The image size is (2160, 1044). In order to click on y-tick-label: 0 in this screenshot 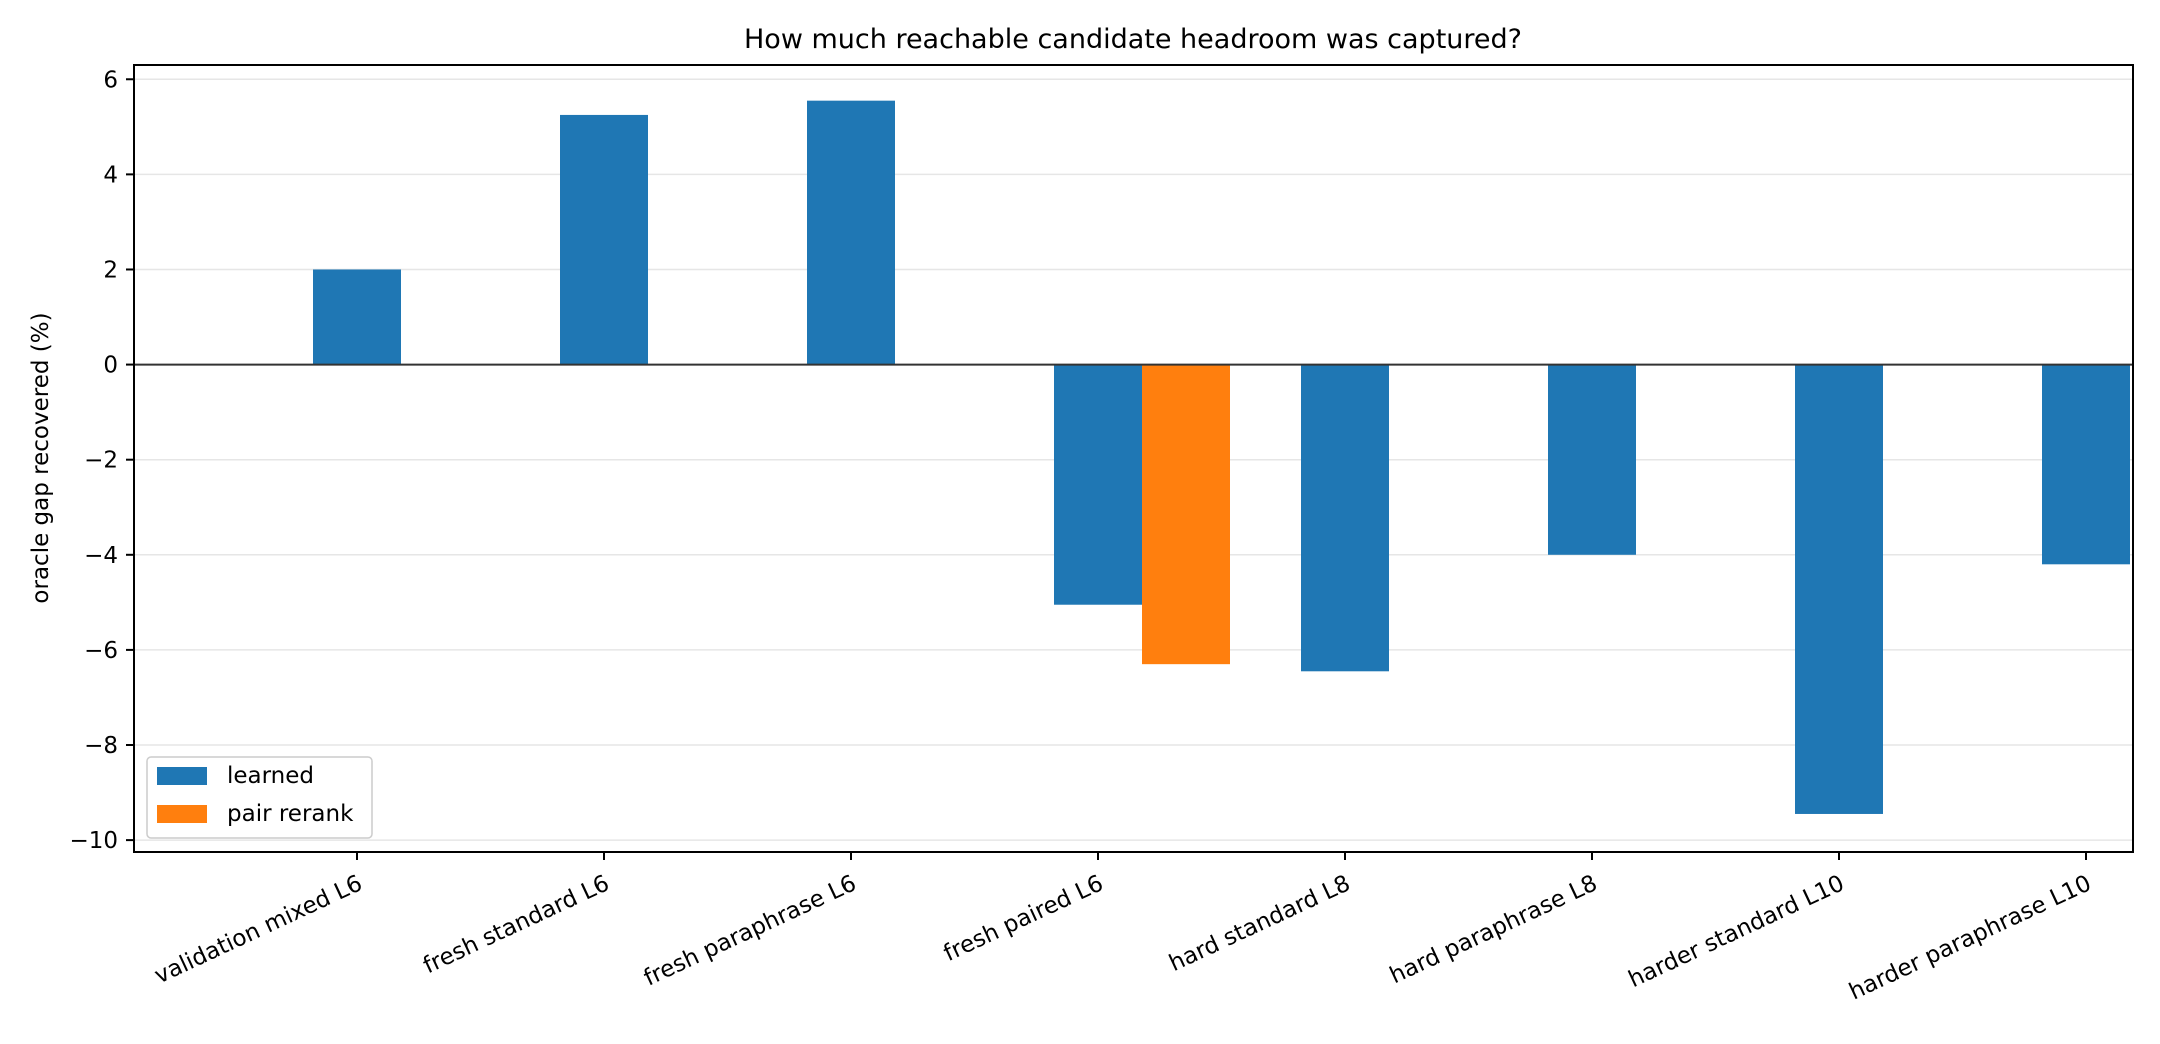, I will do `click(110, 366)`.